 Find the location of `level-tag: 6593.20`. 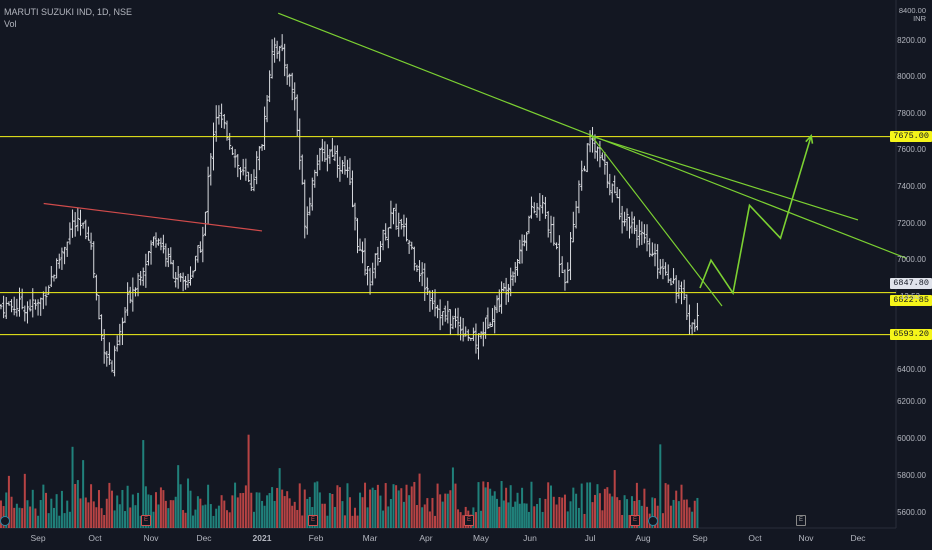

level-tag: 6593.20 is located at coordinates (911, 334).